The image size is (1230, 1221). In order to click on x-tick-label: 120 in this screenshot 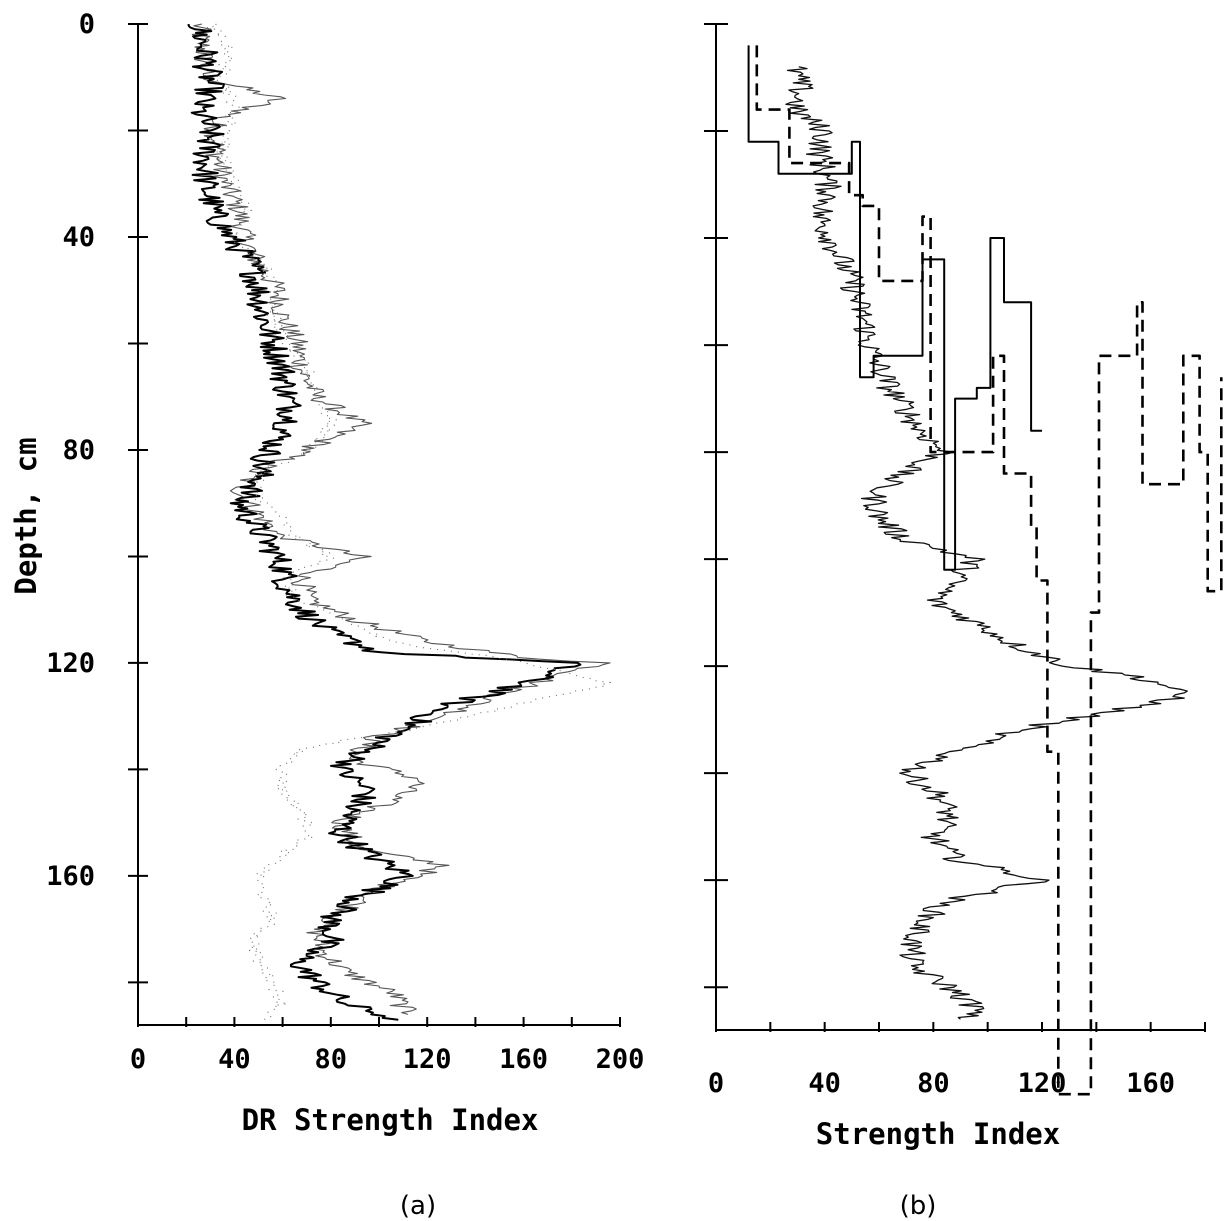, I will do `click(427, 1059)`.